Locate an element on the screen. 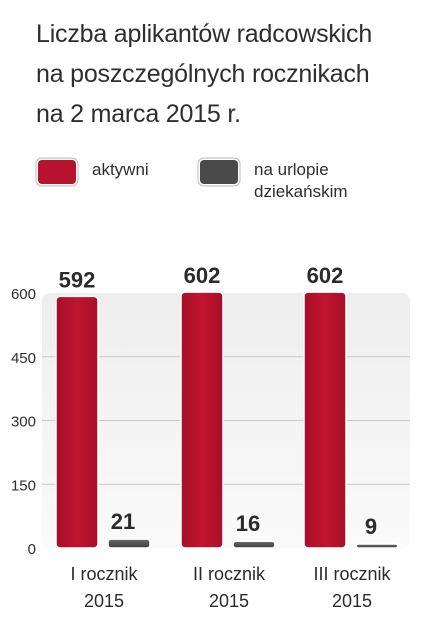  y-tick-label: 0 is located at coordinates (32, 549).